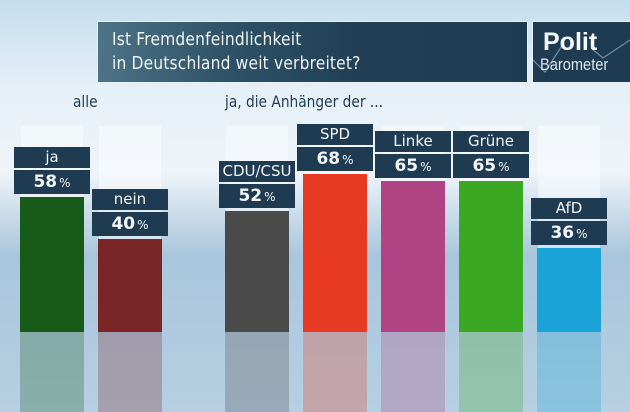  I want to click on bar-category-label: ja, so click(52, 157).